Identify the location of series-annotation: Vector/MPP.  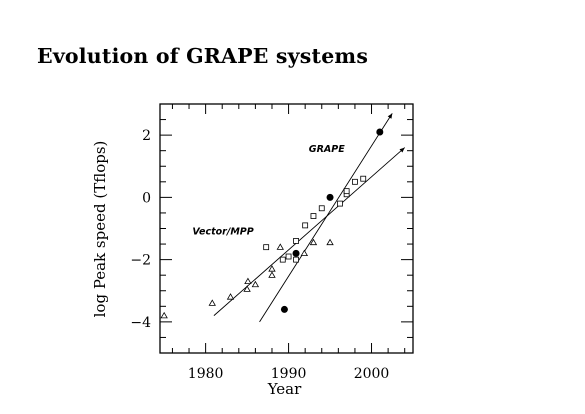
(222, 232).